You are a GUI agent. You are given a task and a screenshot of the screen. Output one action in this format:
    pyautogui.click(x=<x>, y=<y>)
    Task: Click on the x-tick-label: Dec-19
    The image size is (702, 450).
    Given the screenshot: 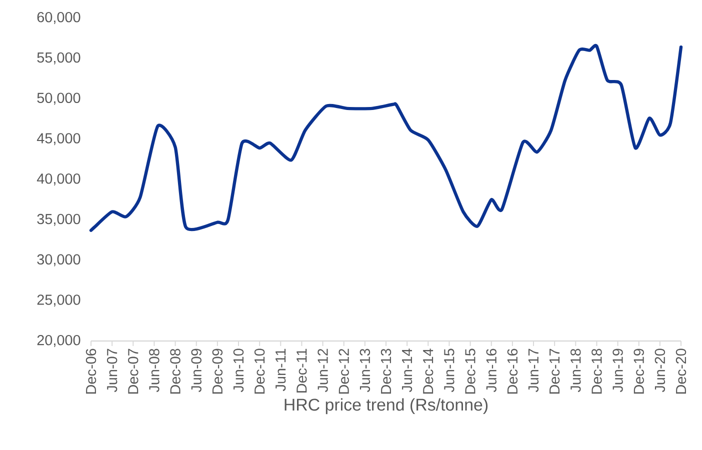 What is the action you would take?
    pyautogui.click(x=639, y=371)
    